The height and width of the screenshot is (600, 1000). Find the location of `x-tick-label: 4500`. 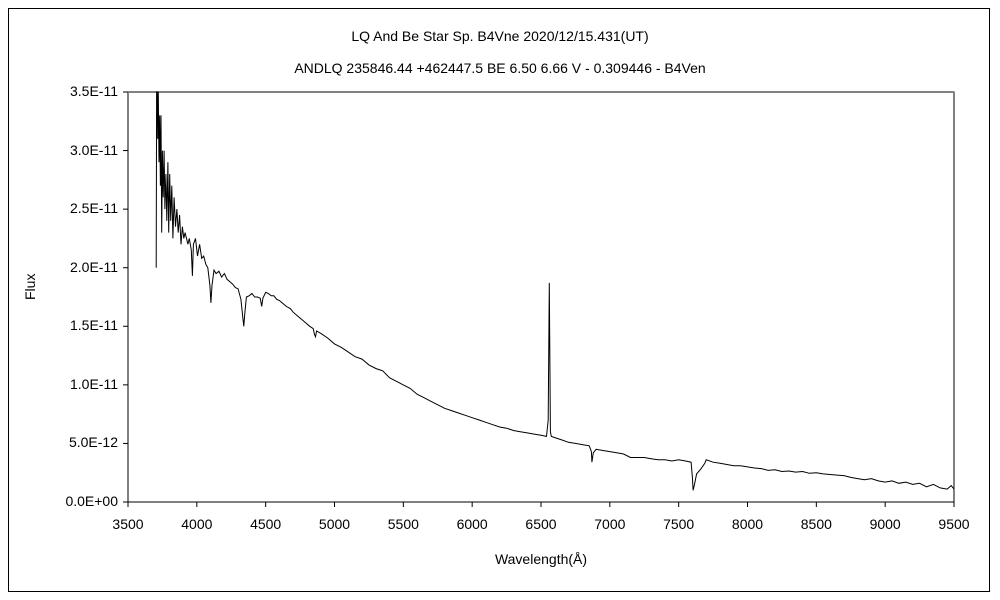

x-tick-label: 4500 is located at coordinates (266, 524).